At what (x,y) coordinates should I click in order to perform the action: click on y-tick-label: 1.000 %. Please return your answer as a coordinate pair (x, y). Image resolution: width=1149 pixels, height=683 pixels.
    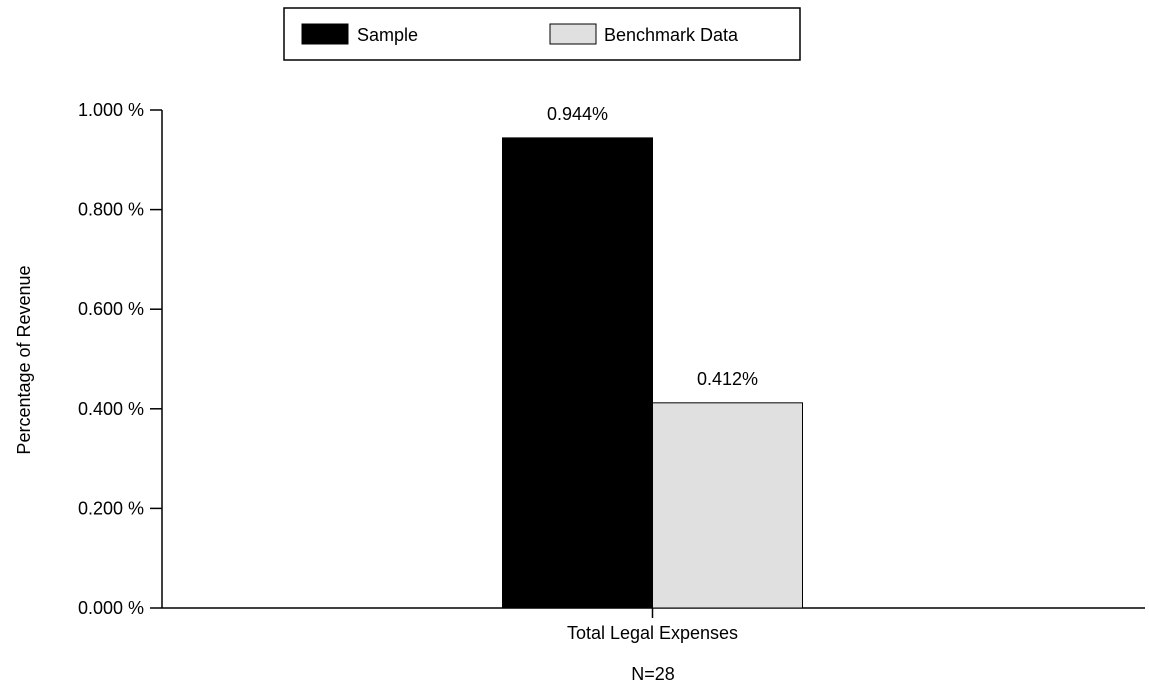
    Looking at the image, I should click on (111, 110).